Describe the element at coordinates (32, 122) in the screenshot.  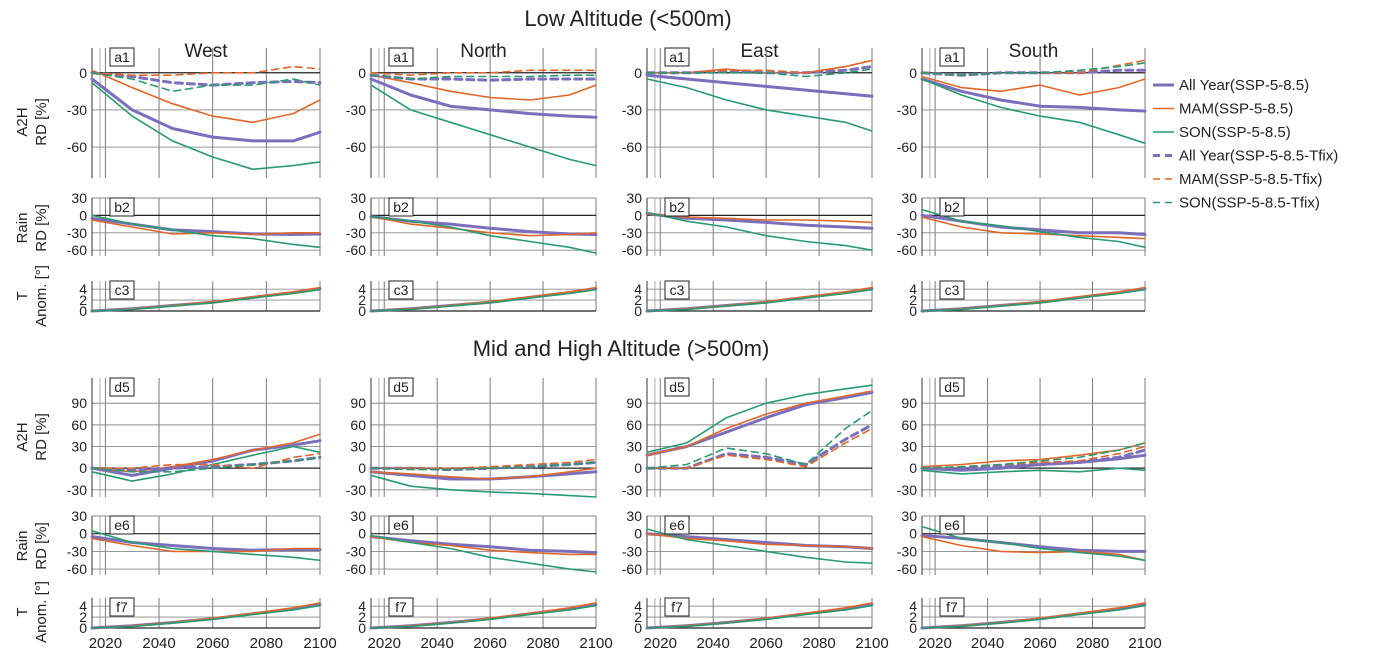
I see `row-label-a2h: A2H RD [%]` at that location.